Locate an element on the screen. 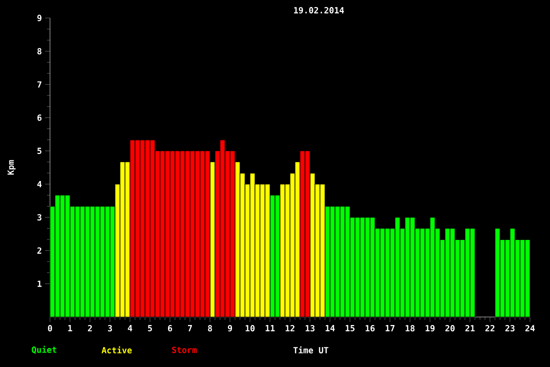 This screenshot has height=367, width=550. x-tick-label: 12 is located at coordinates (290, 328).